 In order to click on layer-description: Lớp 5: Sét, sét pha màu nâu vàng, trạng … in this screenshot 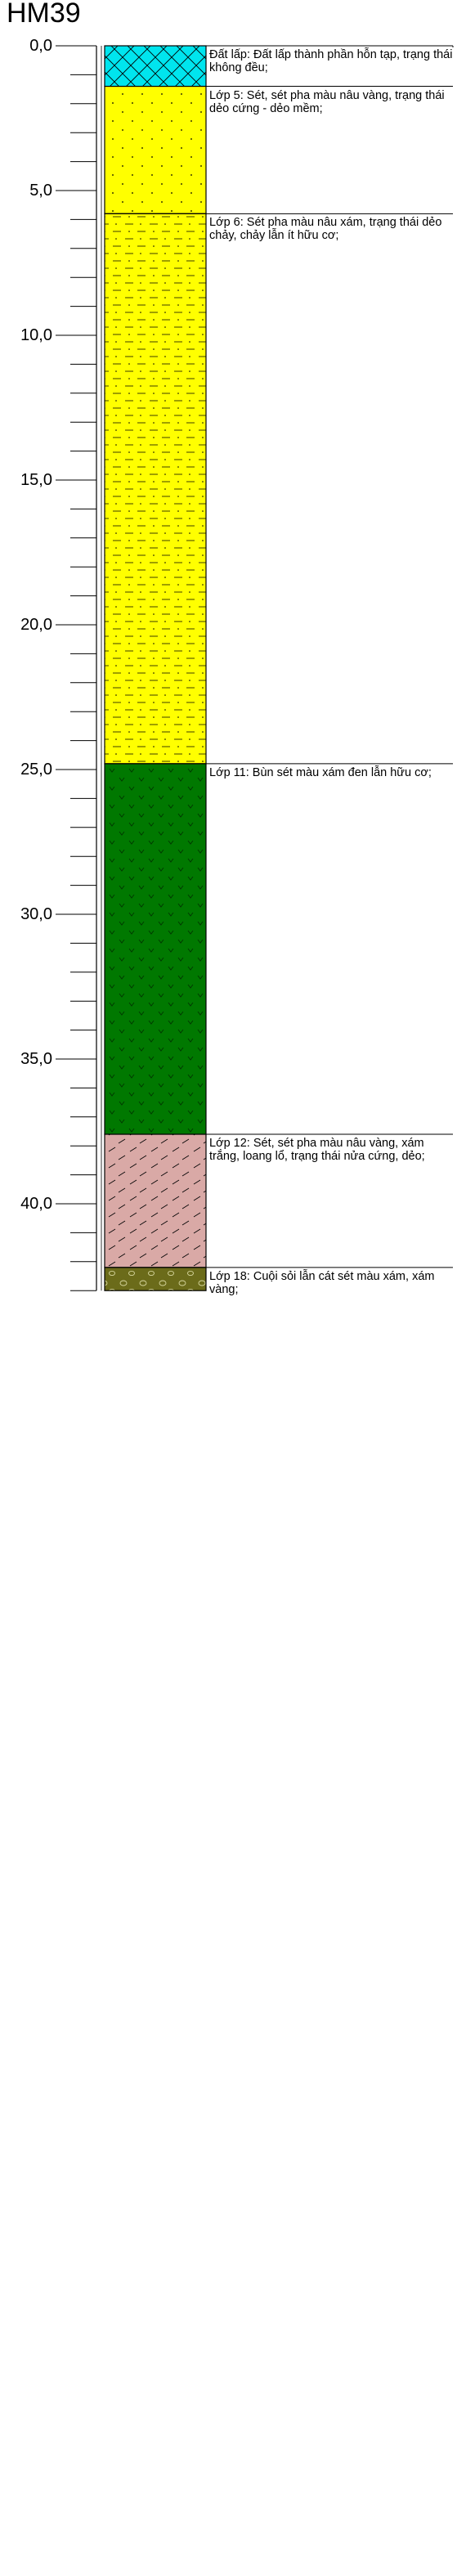, I will do `click(327, 101)`.